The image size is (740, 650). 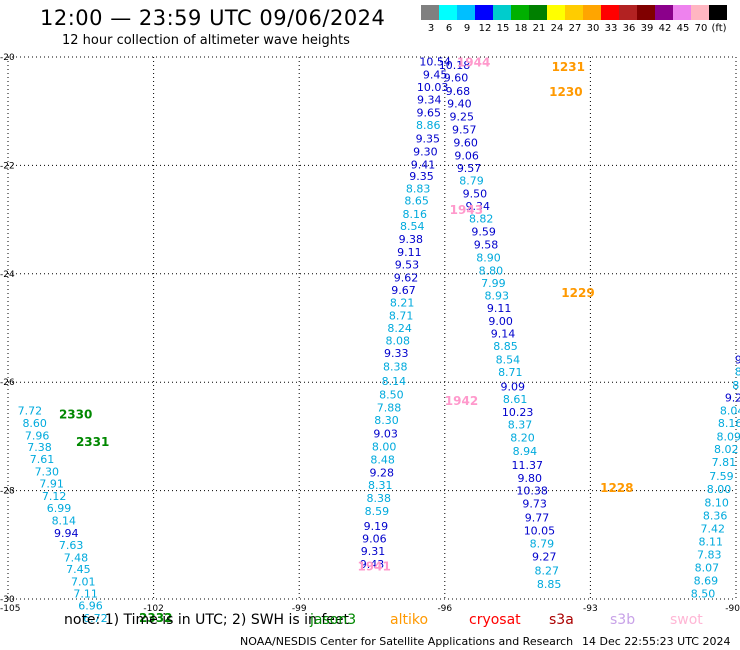 I want to click on legend-label: 42, so click(x=665, y=28).